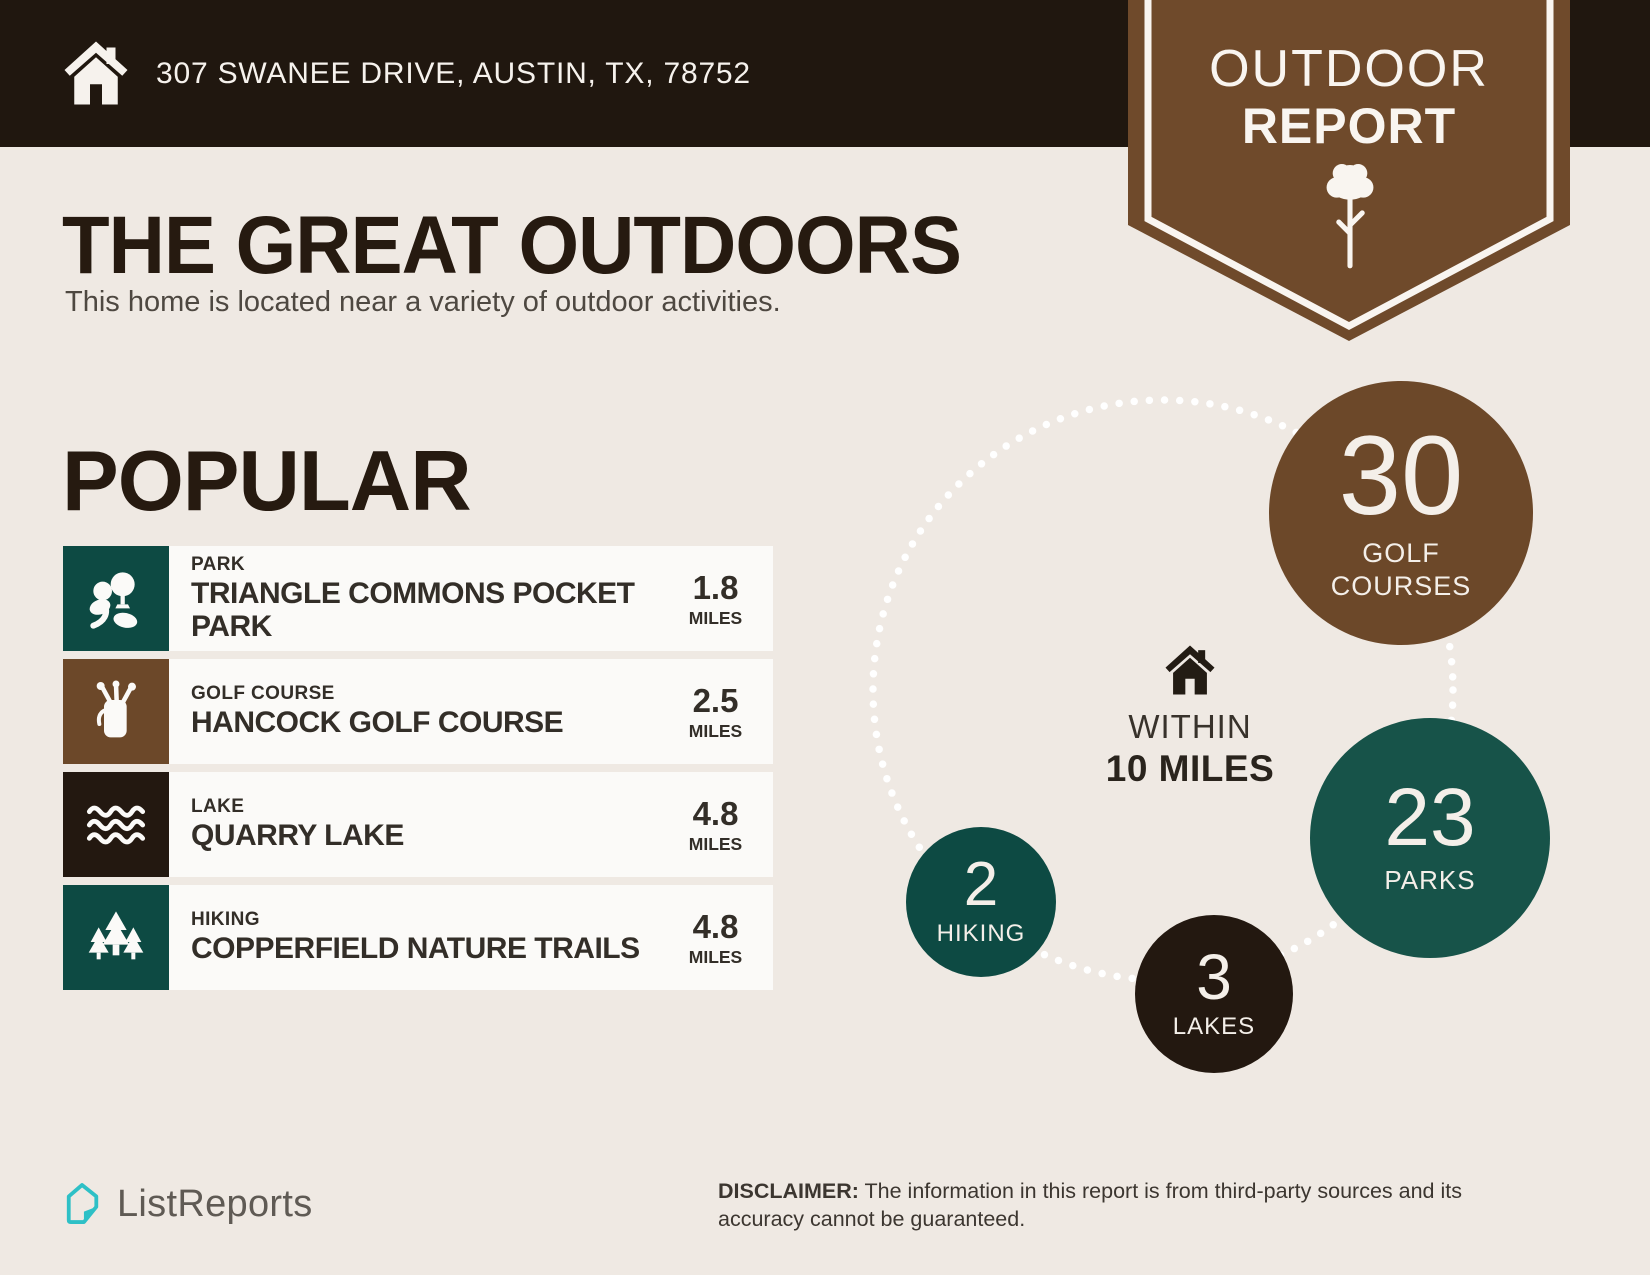 The height and width of the screenshot is (1275, 1650). Describe the element at coordinates (788, 1191) in the screenshot. I see `disclaimer-label: DISCLAIMER:` at that location.